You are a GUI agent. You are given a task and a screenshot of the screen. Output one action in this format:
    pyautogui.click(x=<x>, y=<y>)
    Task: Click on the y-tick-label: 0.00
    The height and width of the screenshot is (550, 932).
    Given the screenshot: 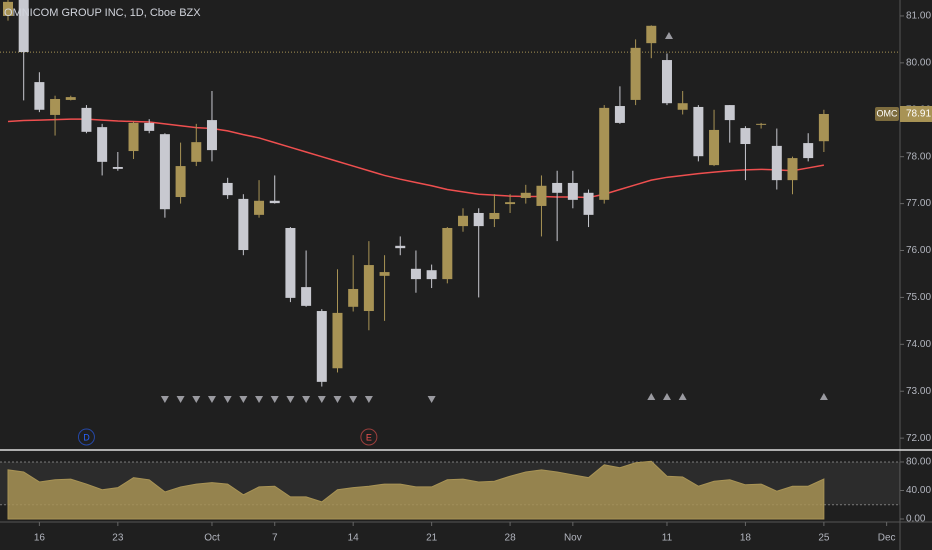 What is the action you would take?
    pyautogui.click(x=916, y=519)
    